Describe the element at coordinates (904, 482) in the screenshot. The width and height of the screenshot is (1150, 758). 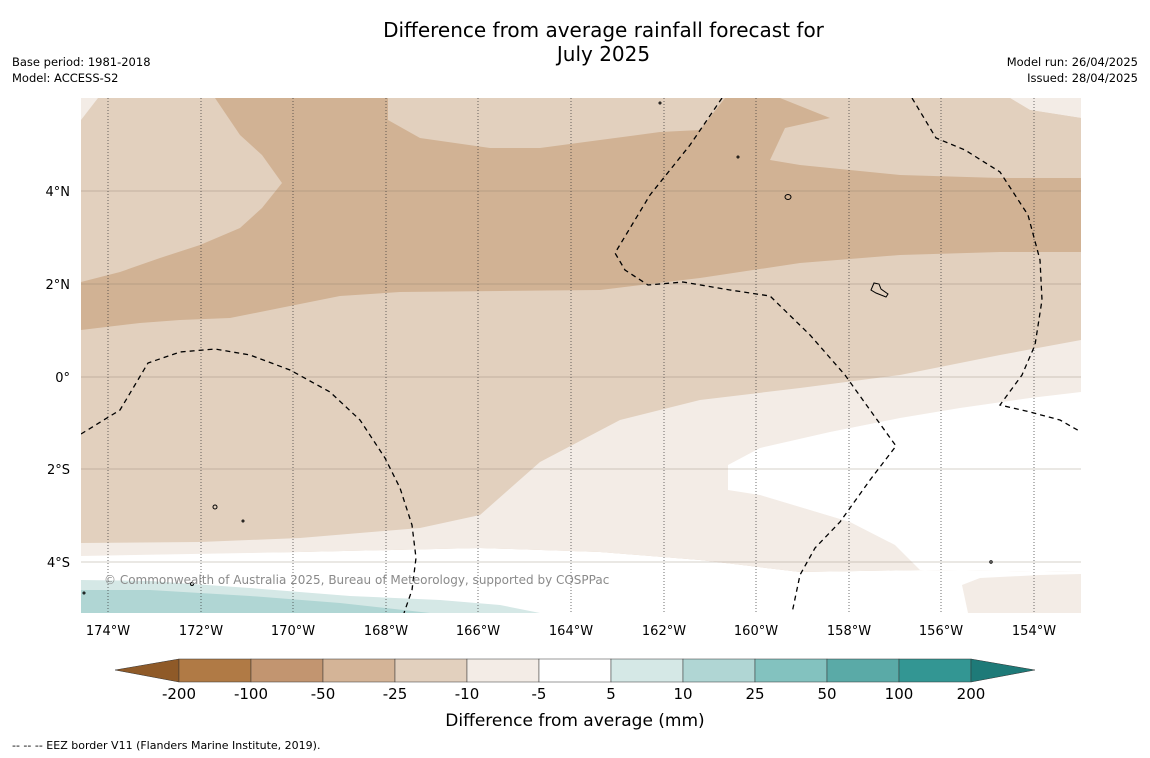
I see `anomaly-region-near-zero-east` at that location.